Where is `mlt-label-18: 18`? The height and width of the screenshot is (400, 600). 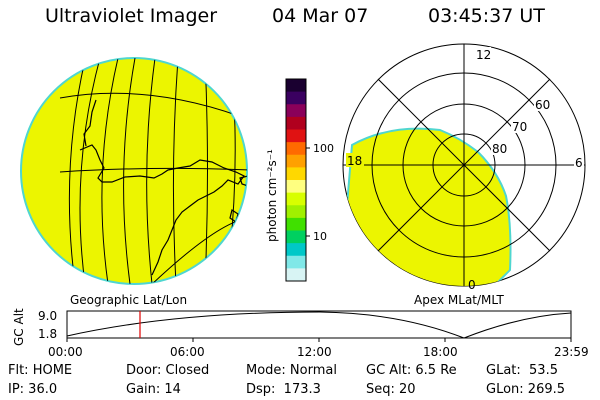
mlt-label-18: 18 is located at coordinates (354, 161).